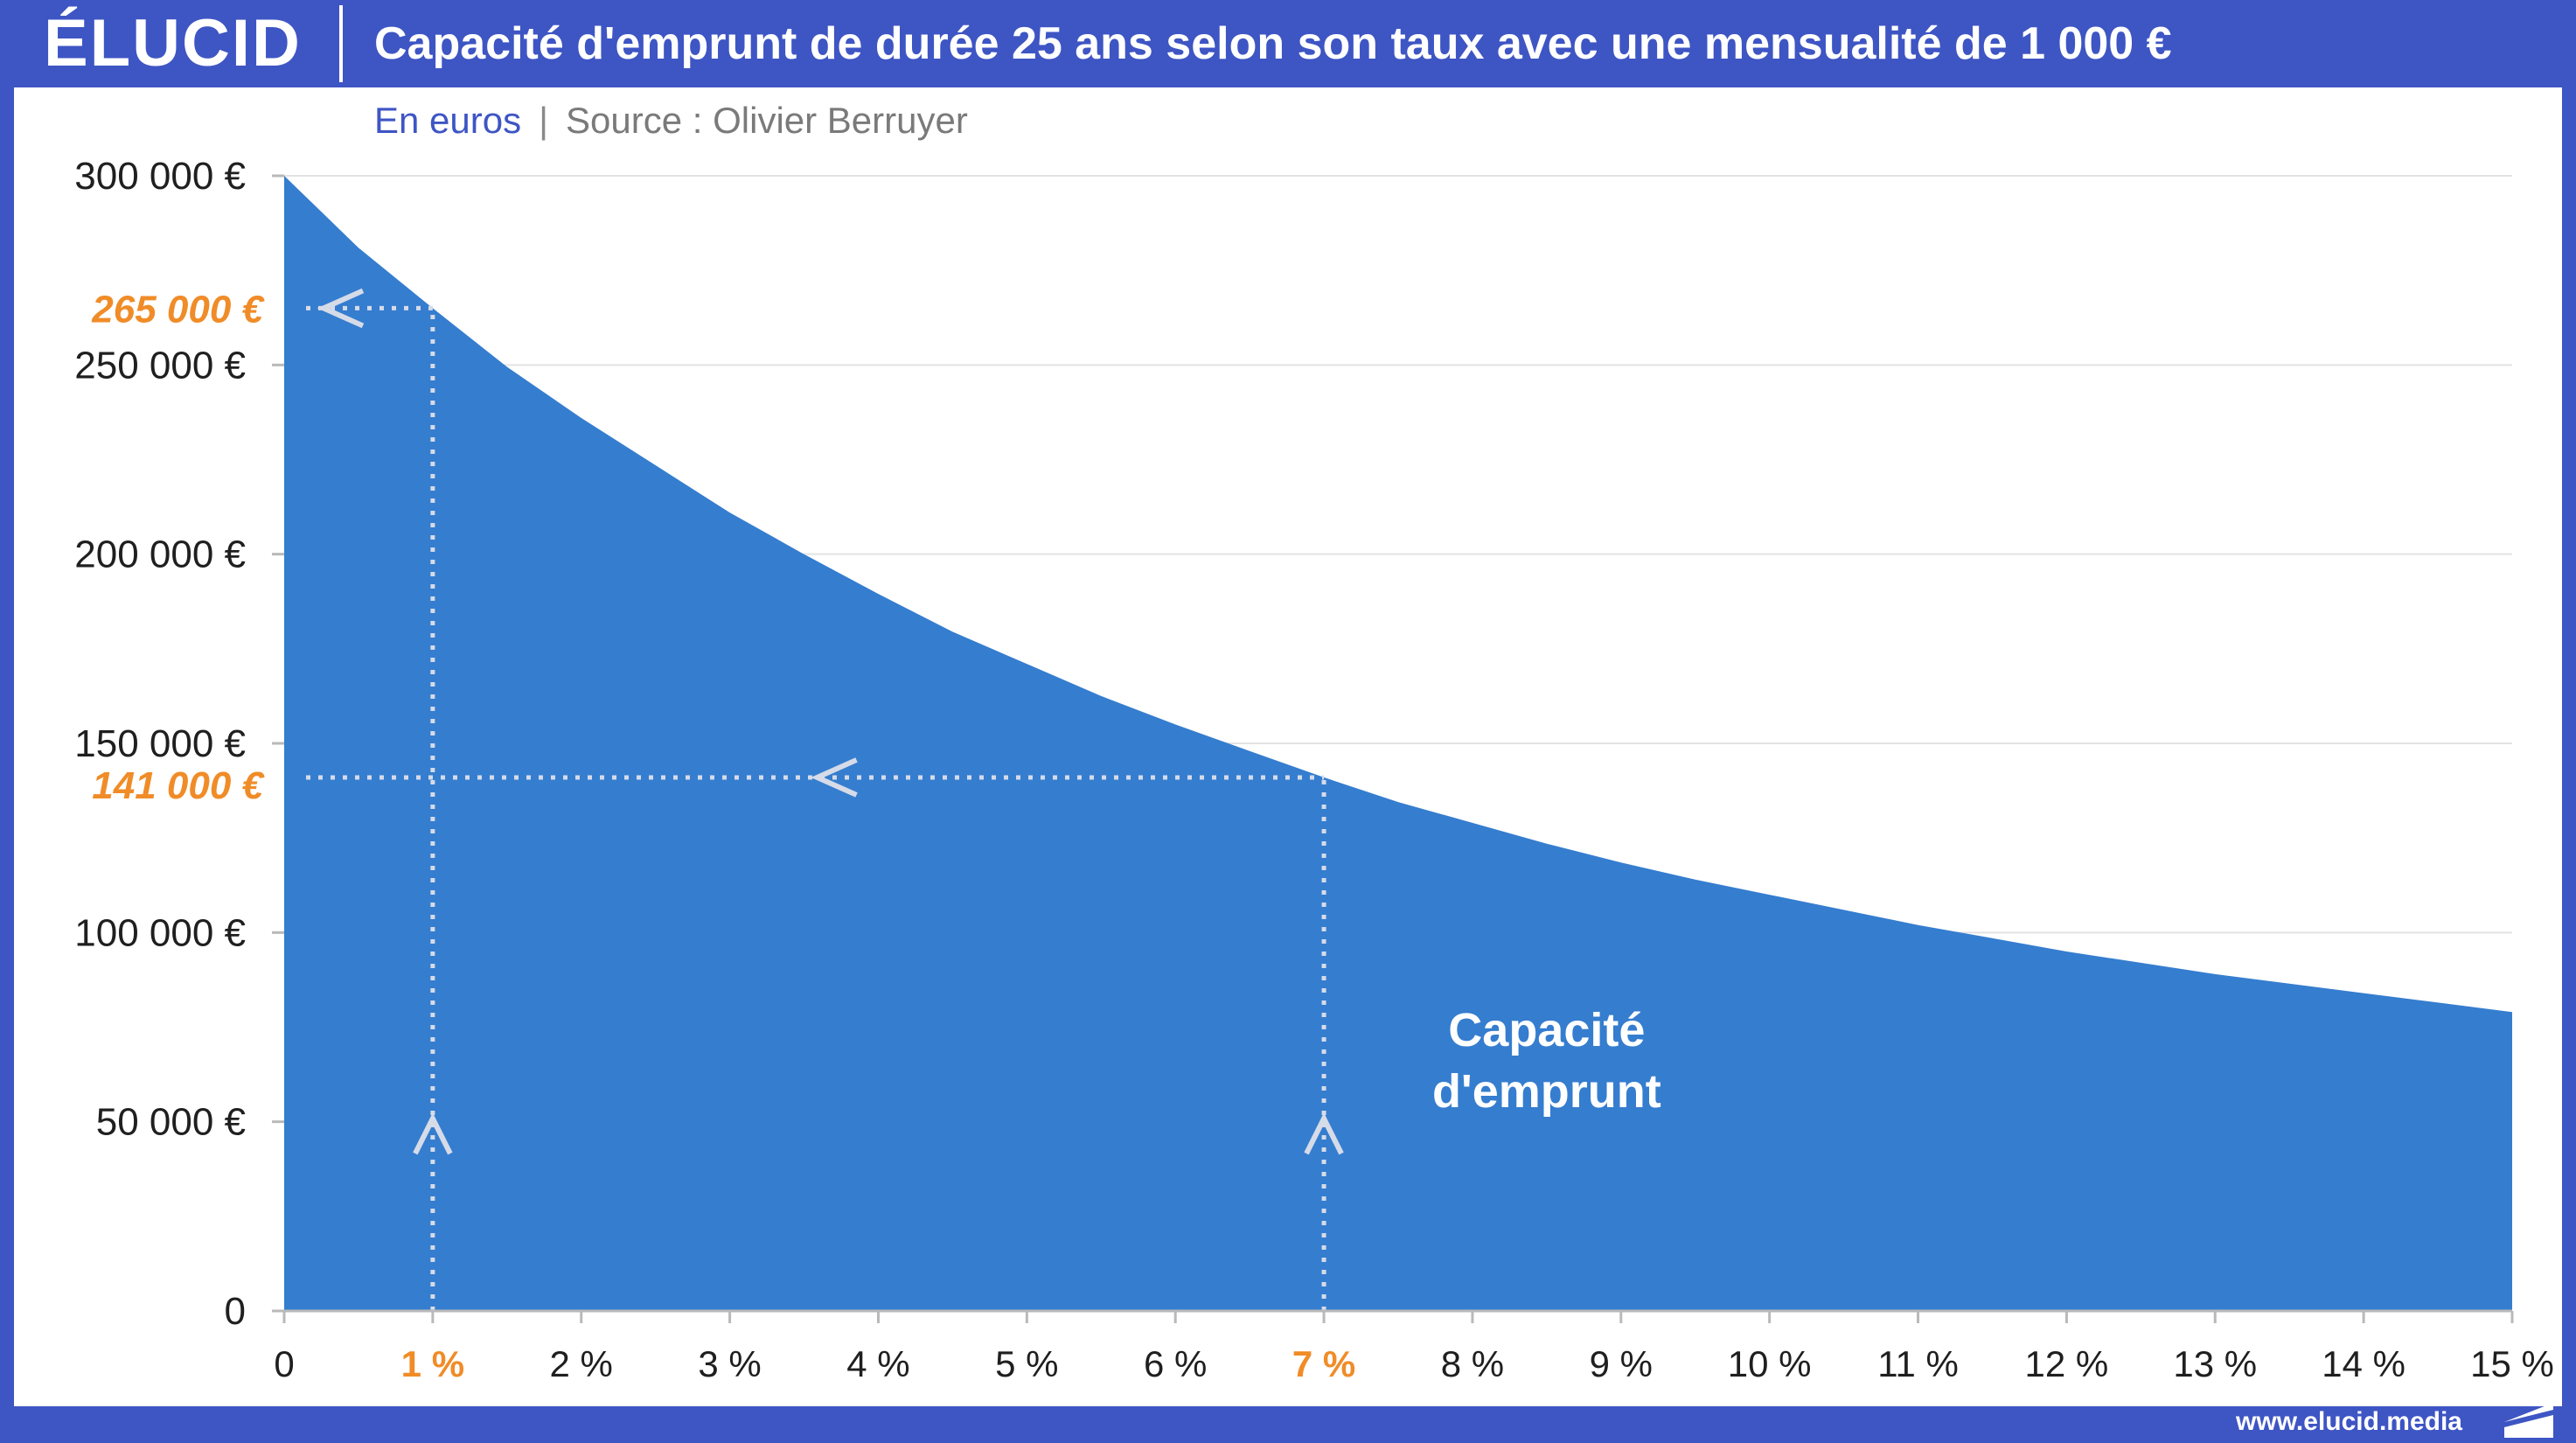  What do you see at coordinates (173, 43) in the screenshot?
I see `elucid-logo: ÉLUCID` at bounding box center [173, 43].